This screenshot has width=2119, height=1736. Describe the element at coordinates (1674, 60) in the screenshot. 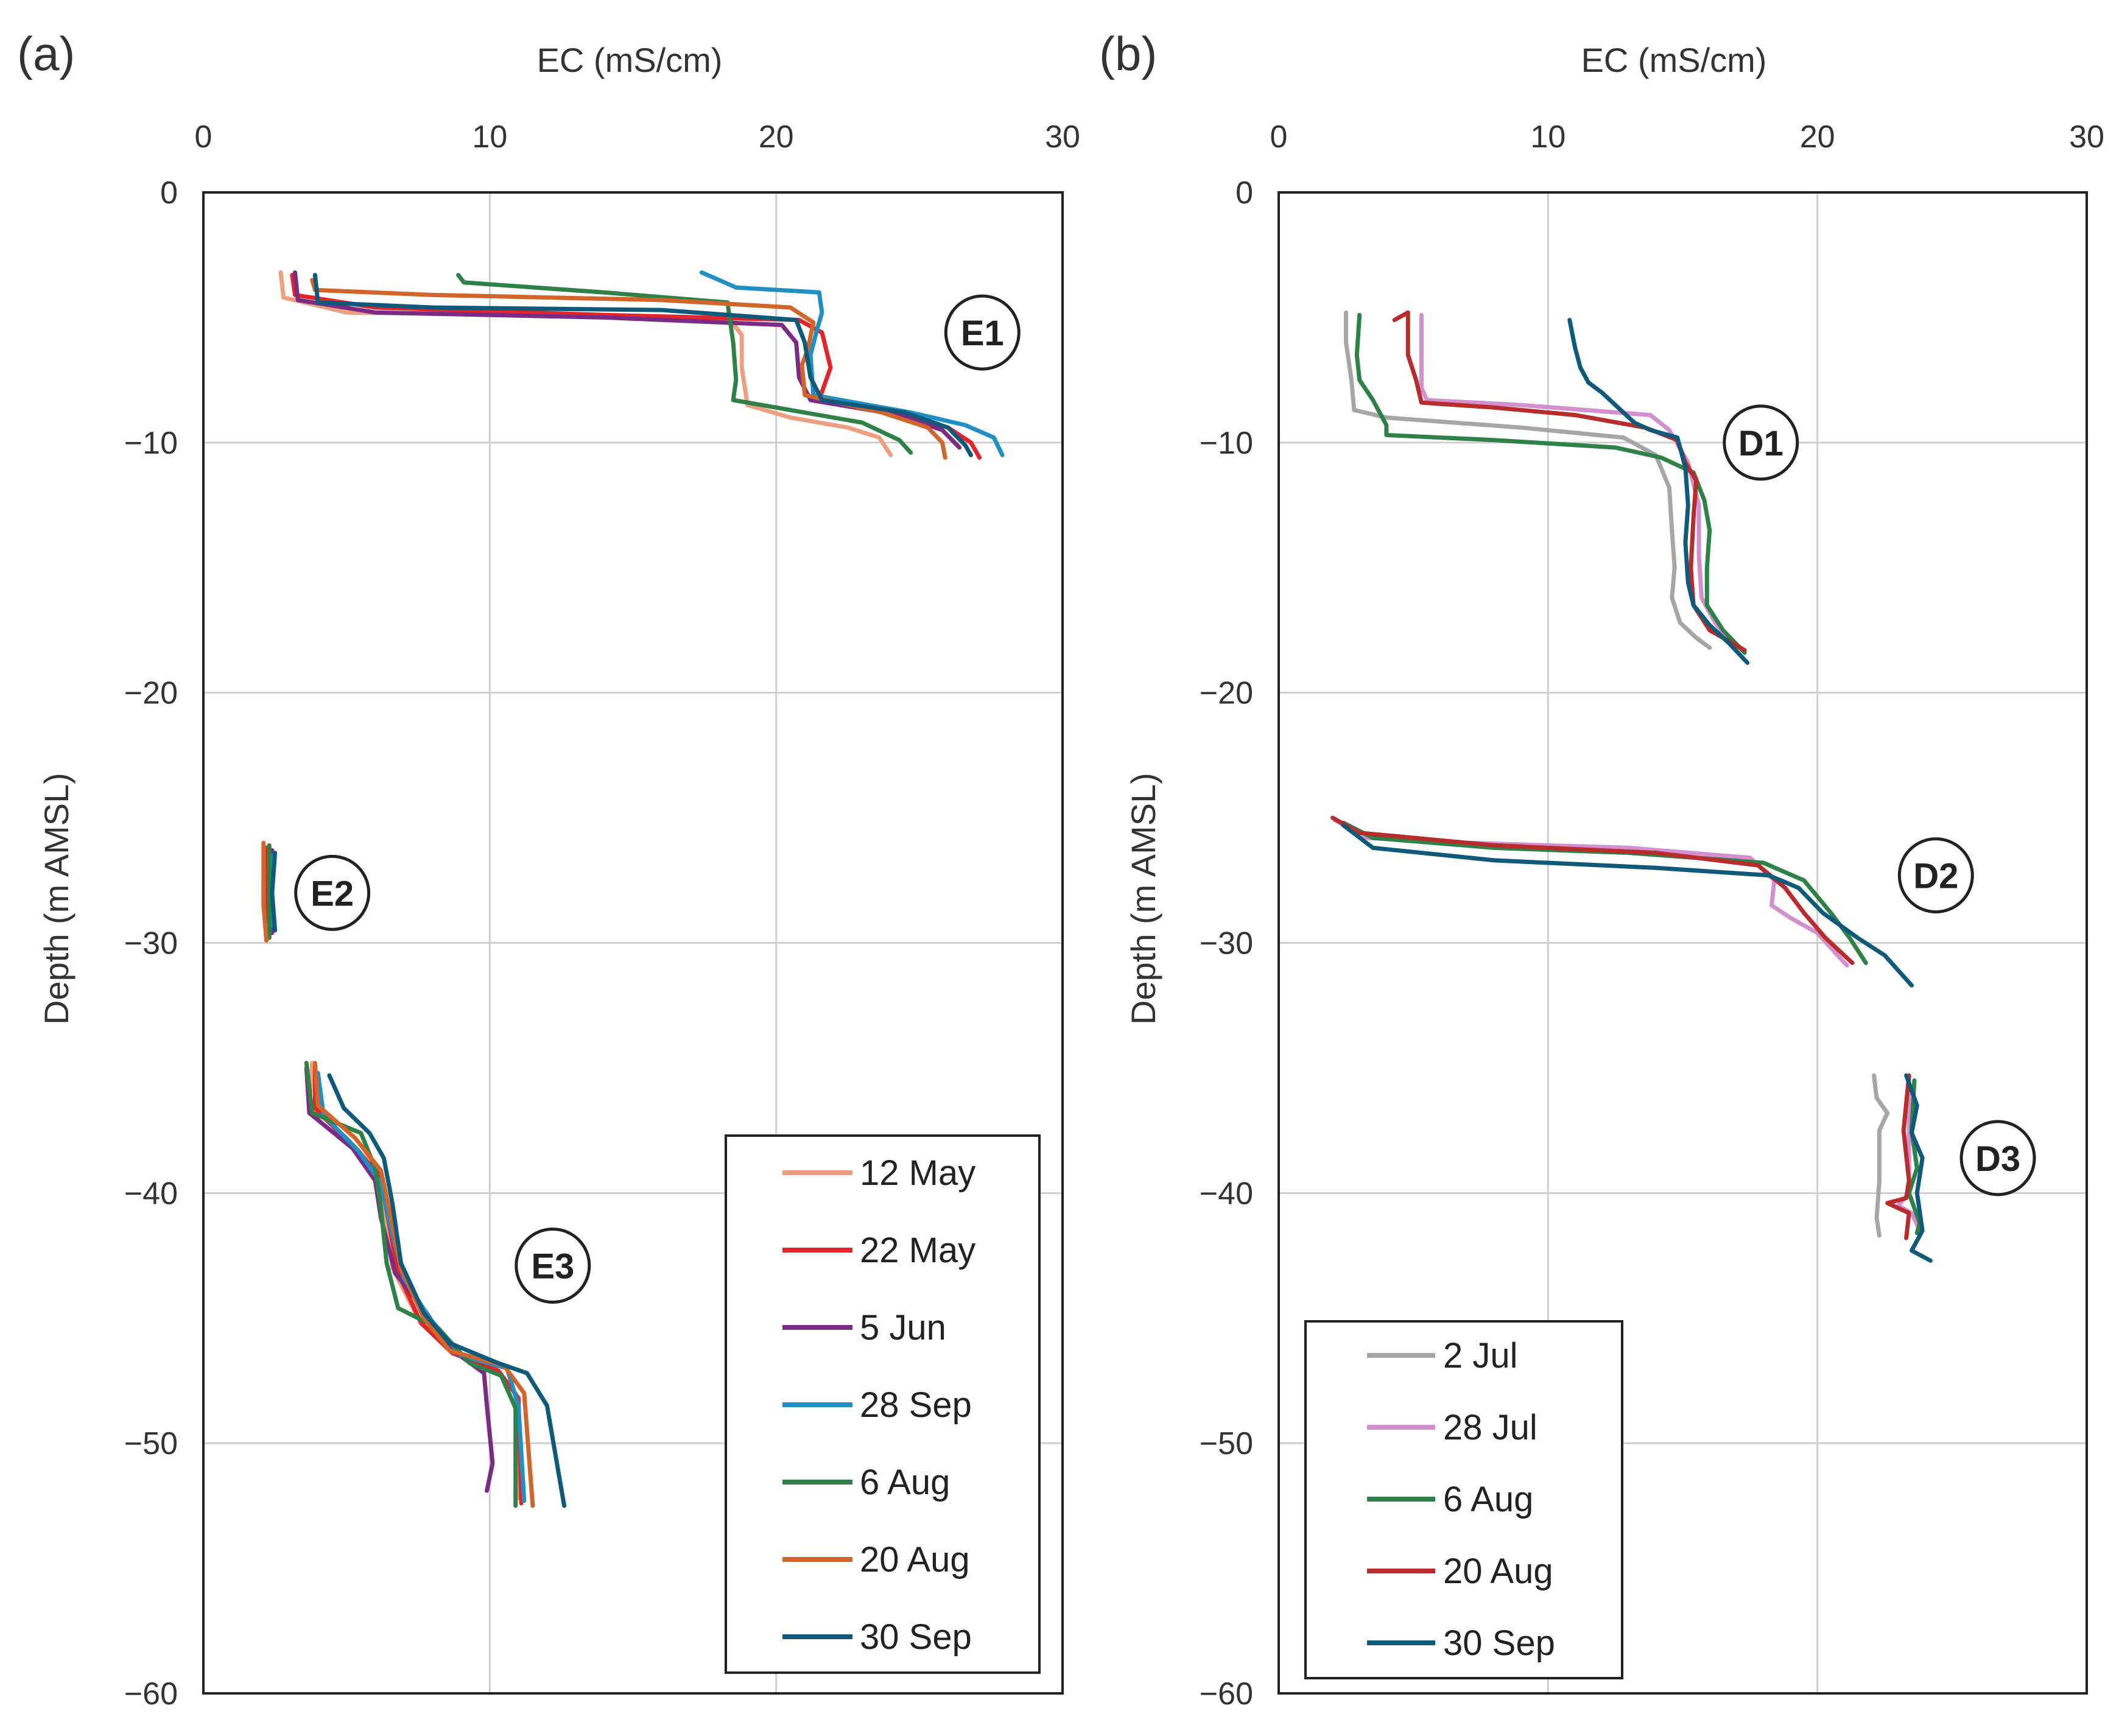

I see `x-axis-title-b: EC (mS/cm)` at that location.